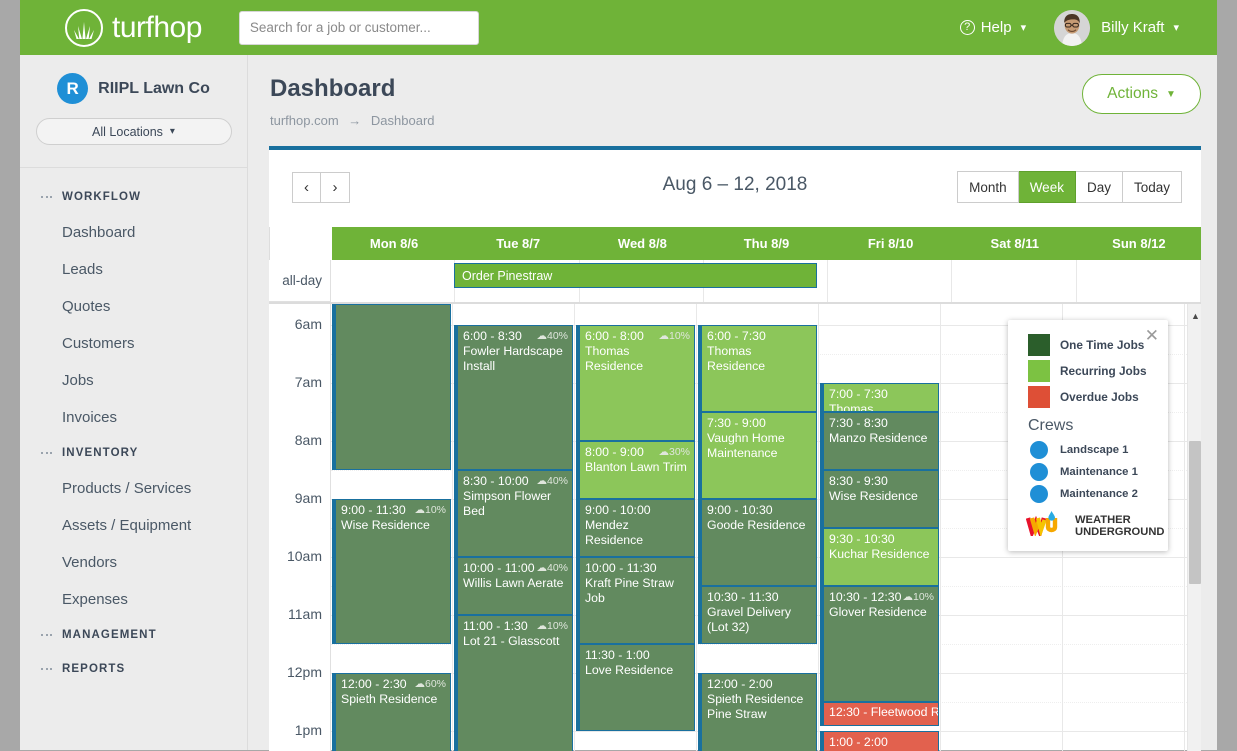 The height and width of the screenshot is (751, 1237). Describe the element at coordinates (301, 243) in the screenshot. I see `time-gutter-header` at that location.